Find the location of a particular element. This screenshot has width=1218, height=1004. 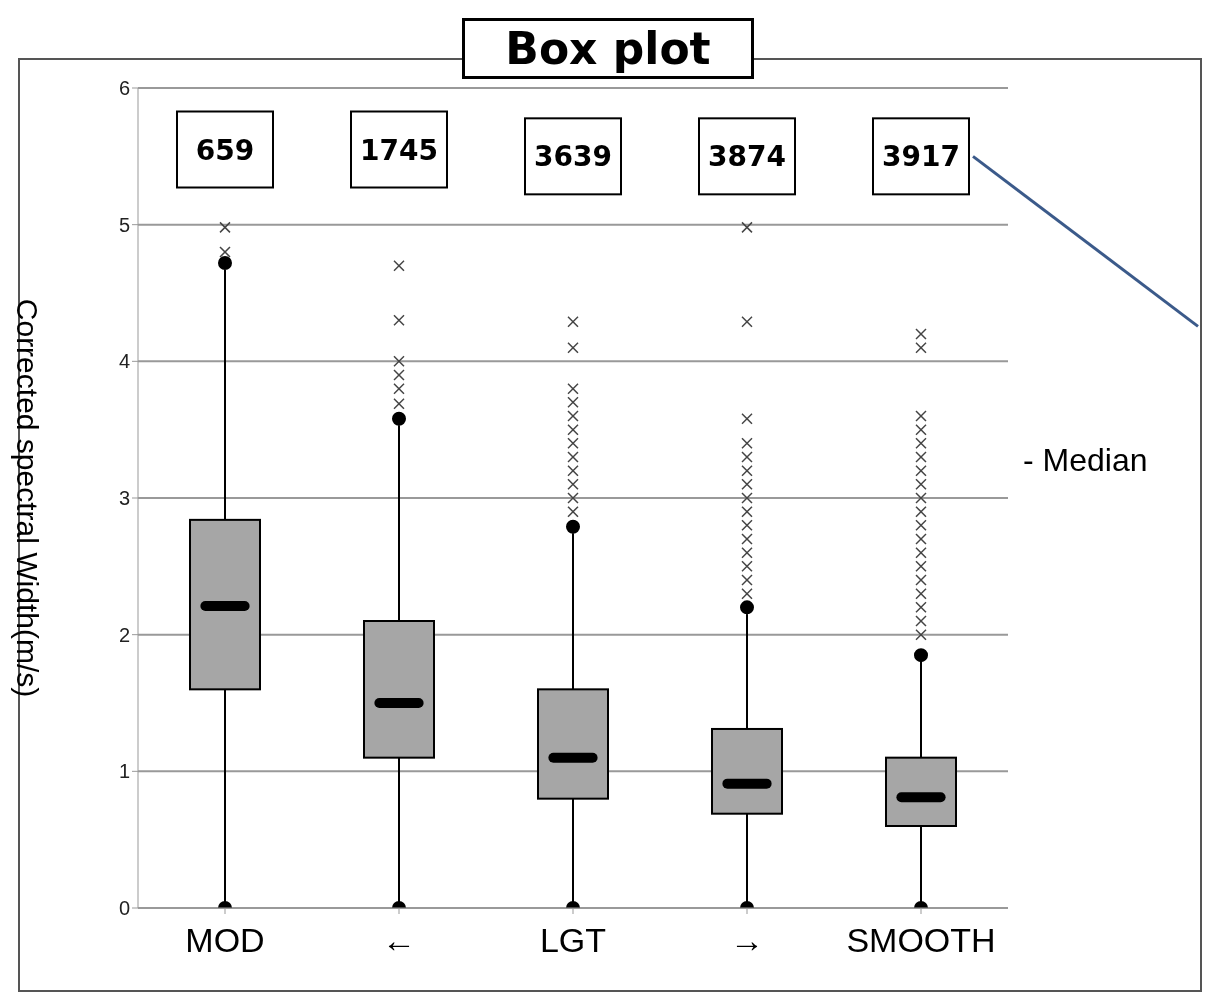

y-tick-label: 4 is located at coordinates (124, 361).